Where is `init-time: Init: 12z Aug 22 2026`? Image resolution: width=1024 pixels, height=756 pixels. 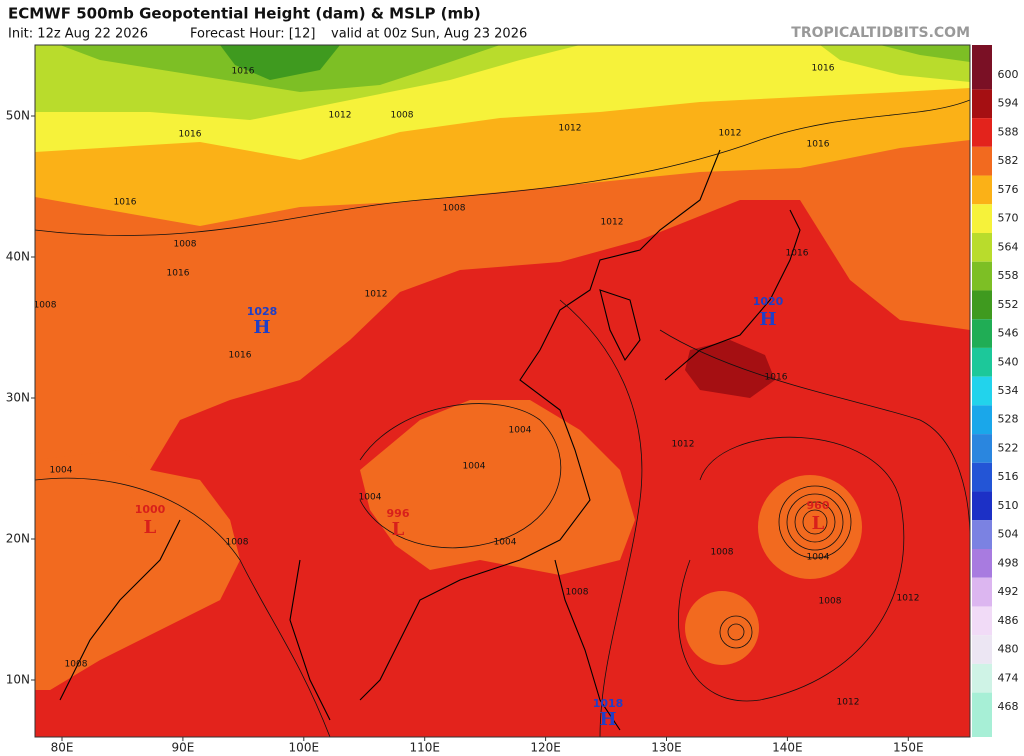 init-time: Init: 12z Aug 22 2026 is located at coordinates (78, 34).